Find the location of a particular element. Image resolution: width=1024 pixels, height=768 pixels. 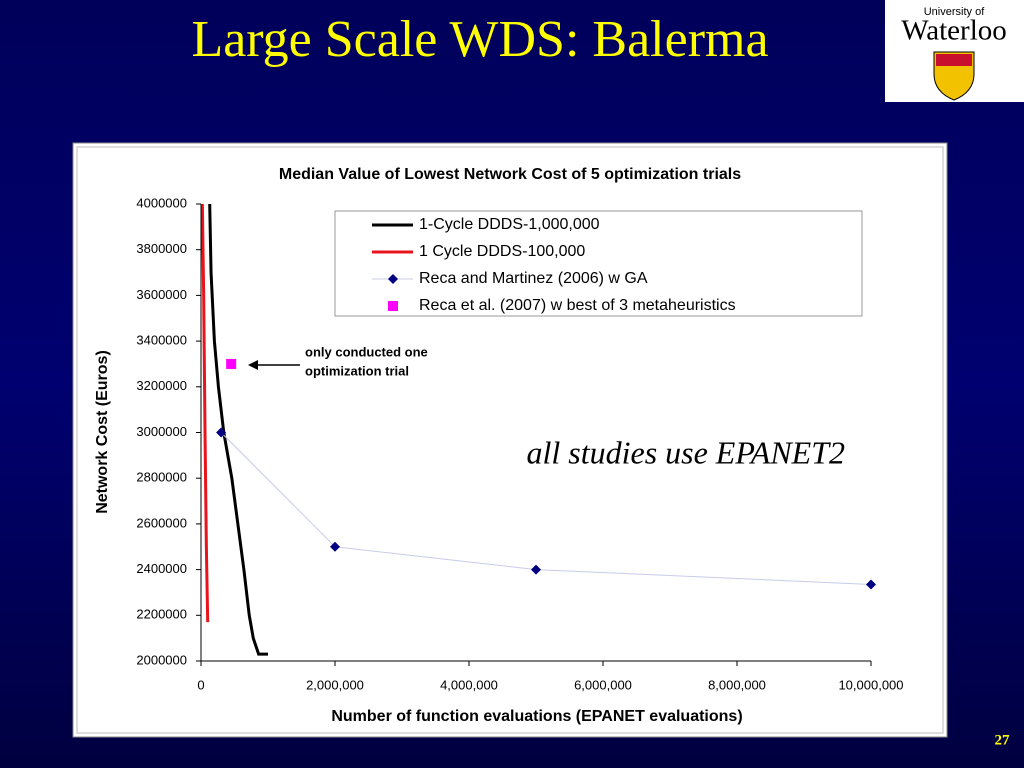

y-tick-label: 2000000 is located at coordinates (161, 659).